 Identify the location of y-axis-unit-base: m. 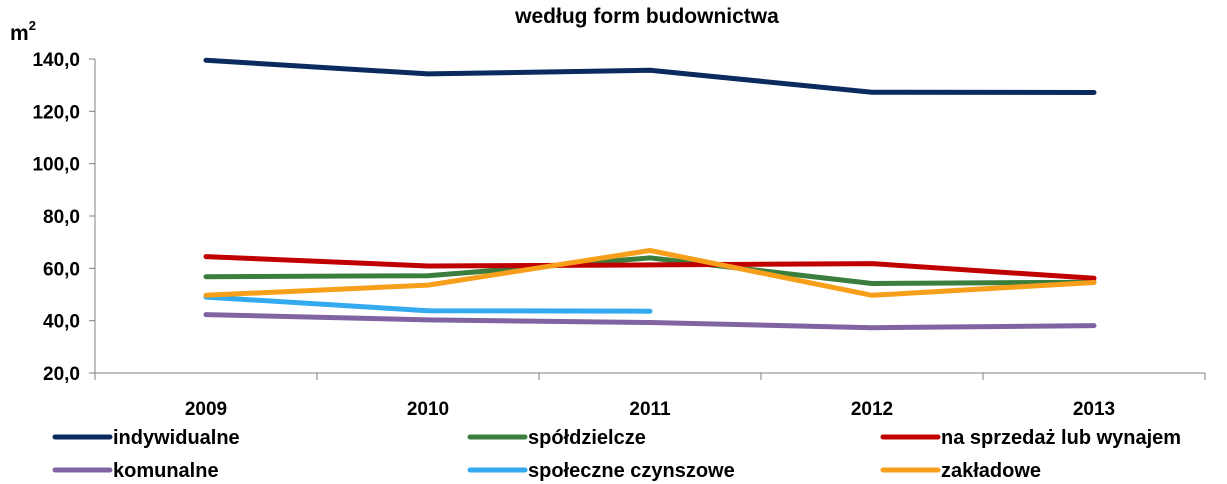
(19, 33).